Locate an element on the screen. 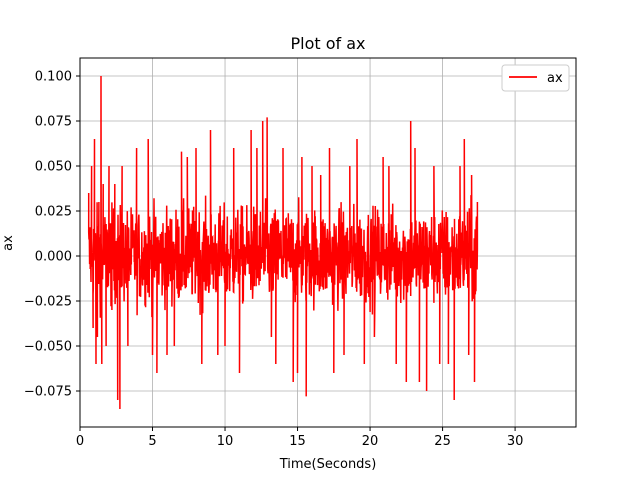  y-tick-label: −0.075 is located at coordinates (48, 392).